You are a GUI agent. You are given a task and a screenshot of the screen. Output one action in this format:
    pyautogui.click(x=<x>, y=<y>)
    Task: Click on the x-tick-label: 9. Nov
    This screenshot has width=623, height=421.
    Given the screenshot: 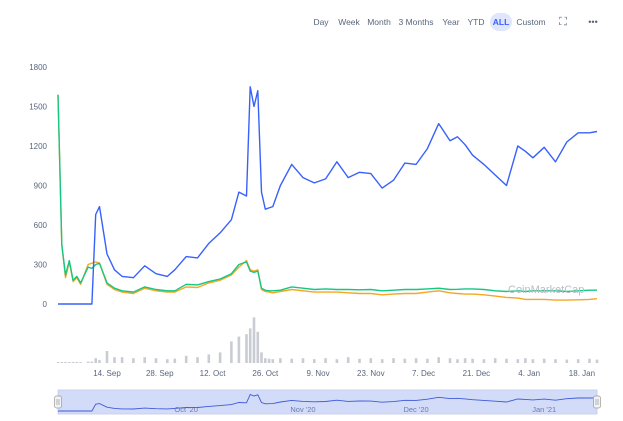 What is the action you would take?
    pyautogui.click(x=318, y=373)
    